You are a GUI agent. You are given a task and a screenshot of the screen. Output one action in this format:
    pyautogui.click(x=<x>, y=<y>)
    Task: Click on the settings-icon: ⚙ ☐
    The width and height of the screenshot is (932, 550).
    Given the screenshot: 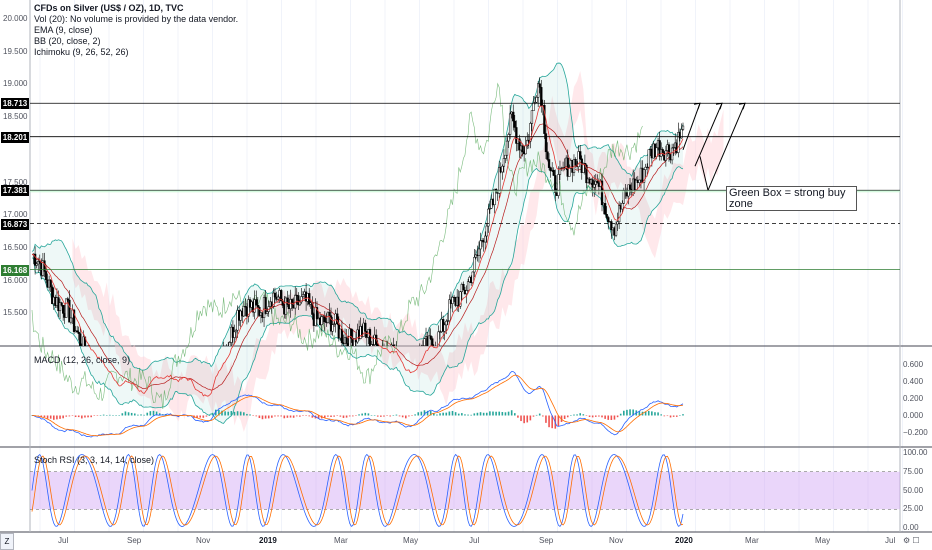 What is the action you would take?
    pyautogui.click(x=911, y=540)
    